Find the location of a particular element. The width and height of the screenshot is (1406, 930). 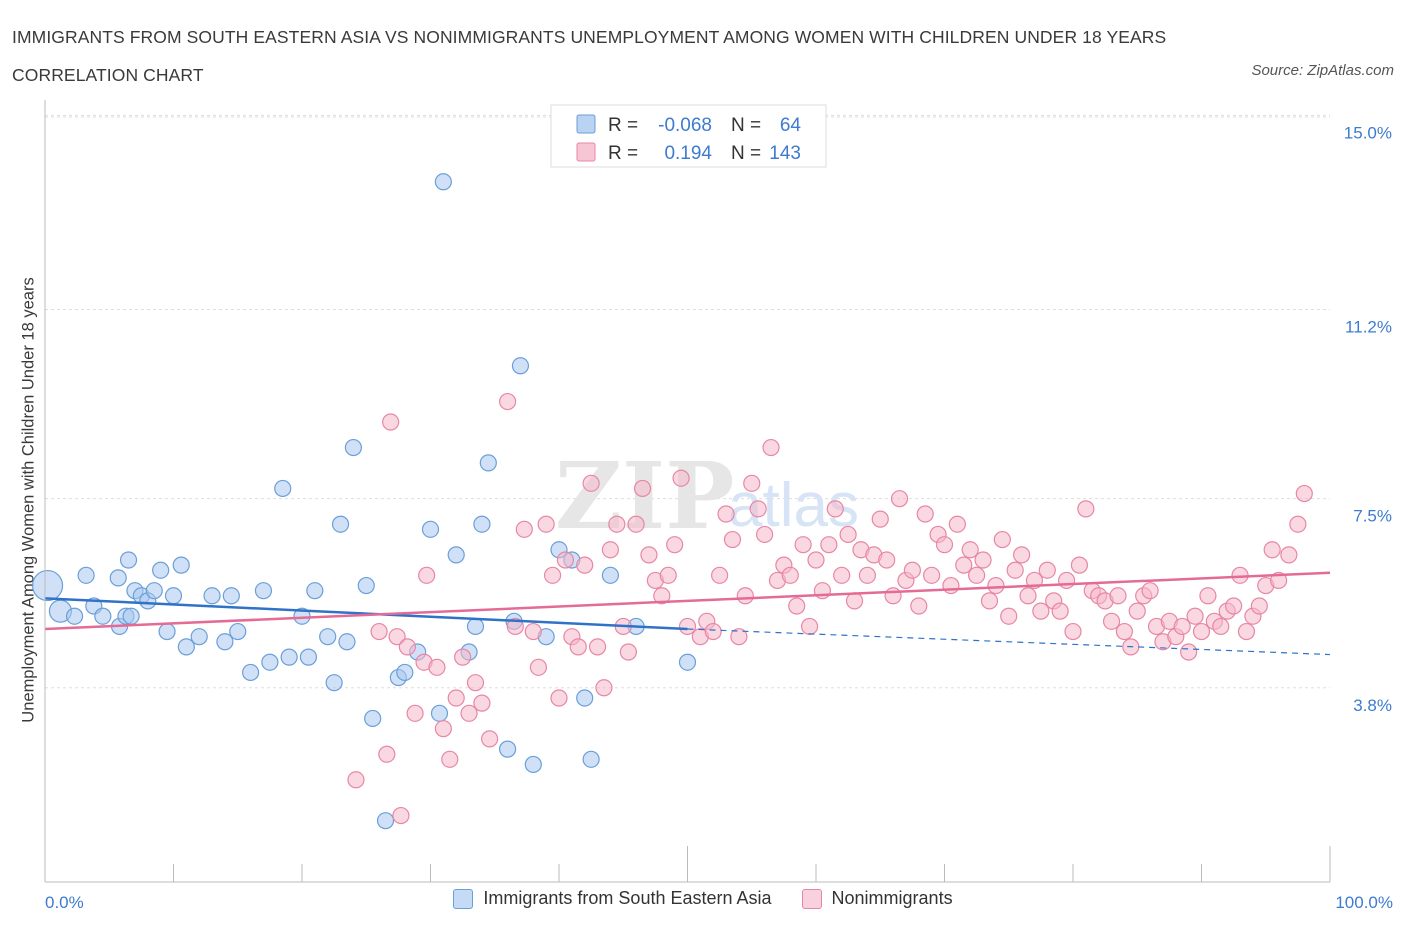

legend-label-immigrants: Immigrants from South Eastern Asia is located at coordinates (627, 898).